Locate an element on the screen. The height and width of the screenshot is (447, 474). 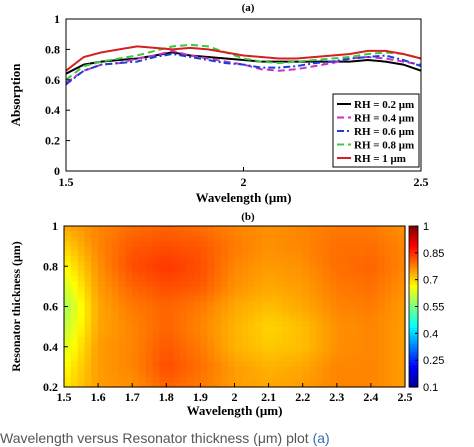
caption-link: (a) is located at coordinates (321, 438).